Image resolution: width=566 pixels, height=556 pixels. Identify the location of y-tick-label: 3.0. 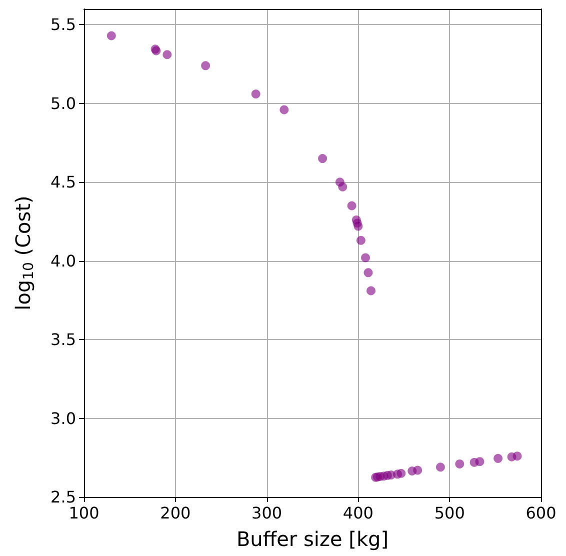
(63, 418).